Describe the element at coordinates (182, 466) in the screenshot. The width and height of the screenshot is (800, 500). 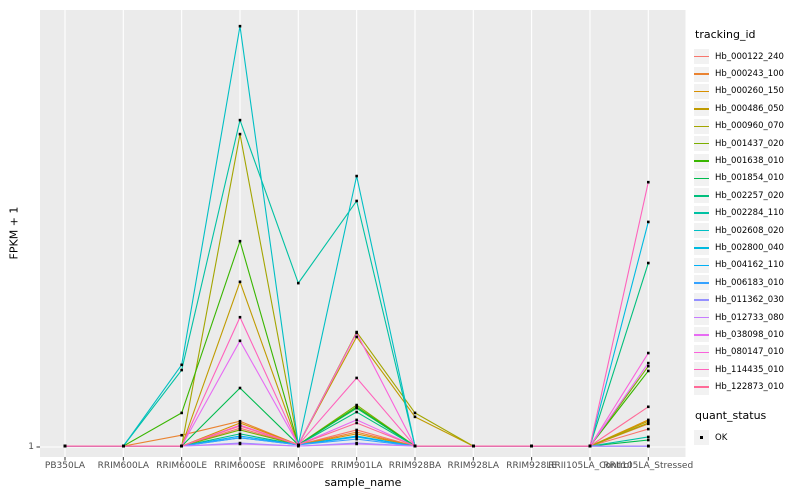
I see `x-tick-label: RRIM600LE` at that location.